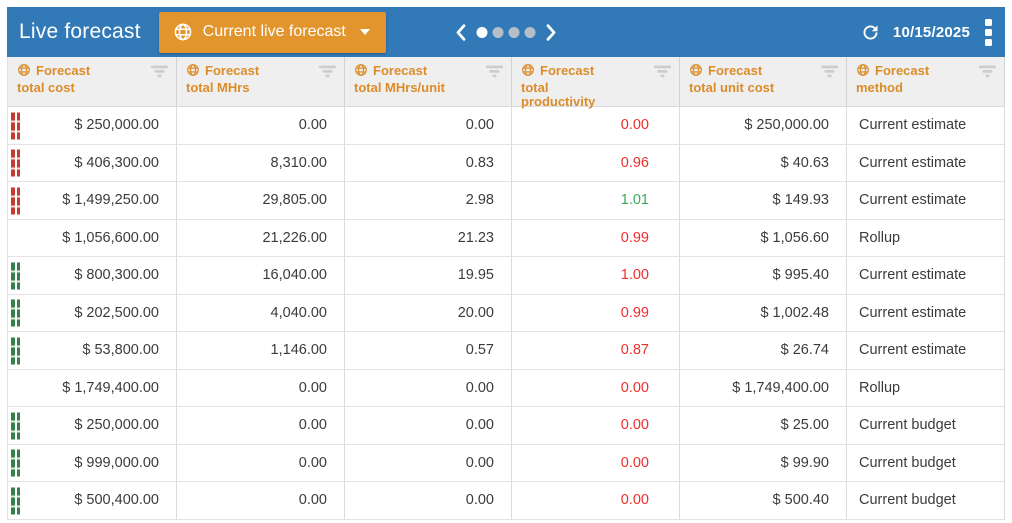 The height and width of the screenshot is (523, 1012). I want to click on column-header-method: Forecast method, so click(926, 81).